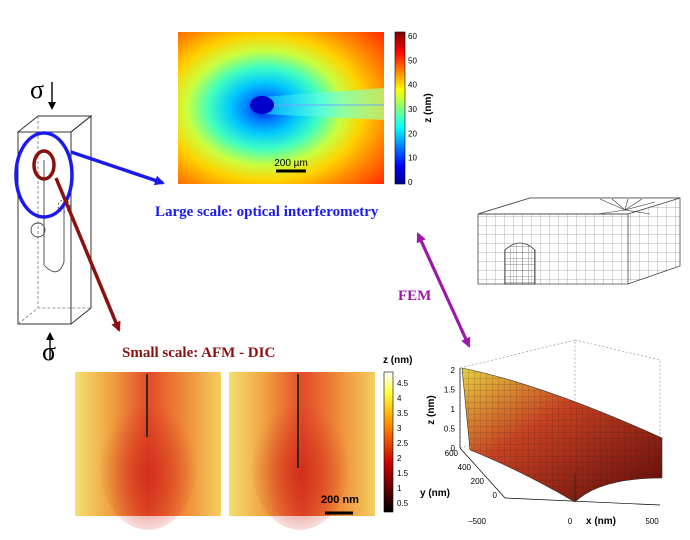 Image resolution: width=690 pixels, height=540 pixels. Describe the element at coordinates (435, 493) in the screenshot. I see `surface-y-label: y (nm)` at that location.